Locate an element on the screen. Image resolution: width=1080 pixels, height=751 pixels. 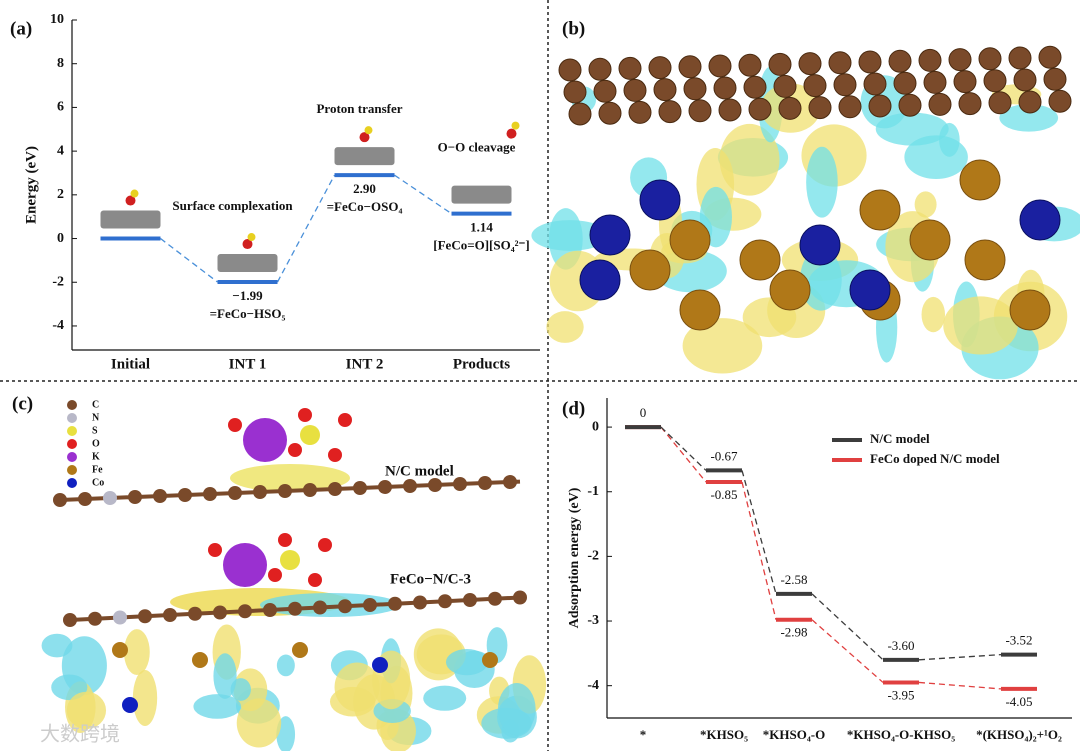
value-label: 0 is located at coordinates (643, 412).